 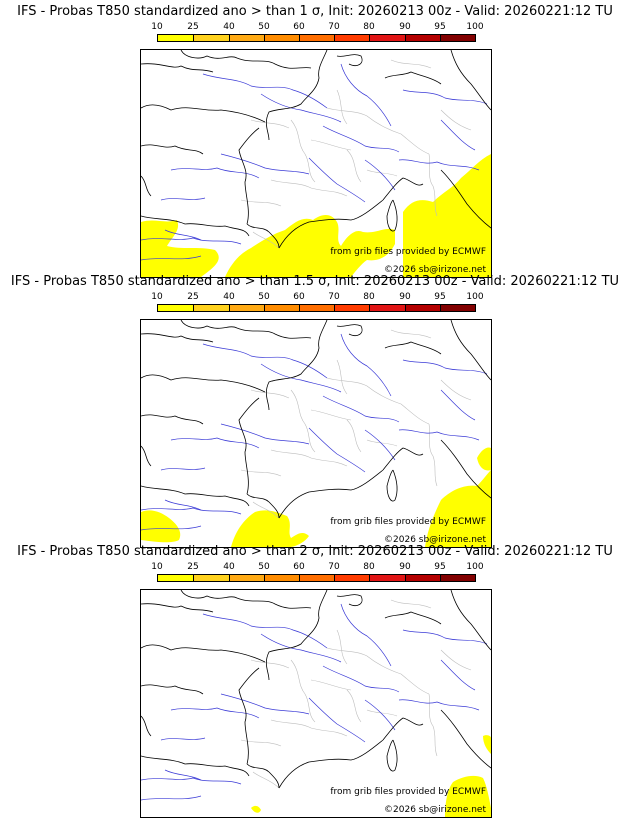 What do you see at coordinates (157, 27) in the screenshot?
I see `legend-tick-label: 10` at bounding box center [157, 27].